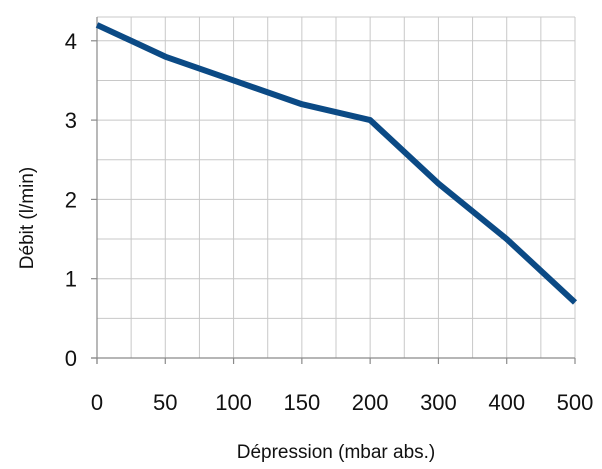 The width and height of the screenshot is (602, 469). I want to click on y-tick-labels: 0 1 2 3 4, so click(71, 200).